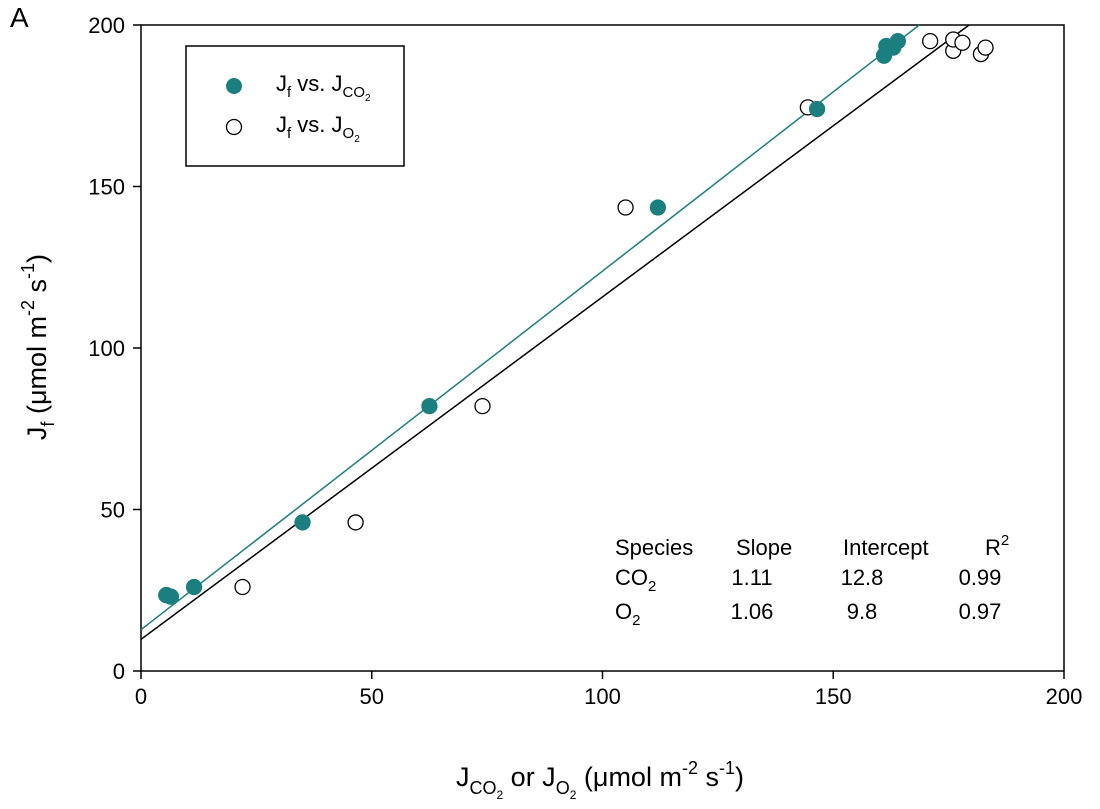 This screenshot has height=809, width=1100. What do you see at coordinates (752, 611) in the screenshot?
I see `stats-row-o2-slope: 1.06` at bounding box center [752, 611].